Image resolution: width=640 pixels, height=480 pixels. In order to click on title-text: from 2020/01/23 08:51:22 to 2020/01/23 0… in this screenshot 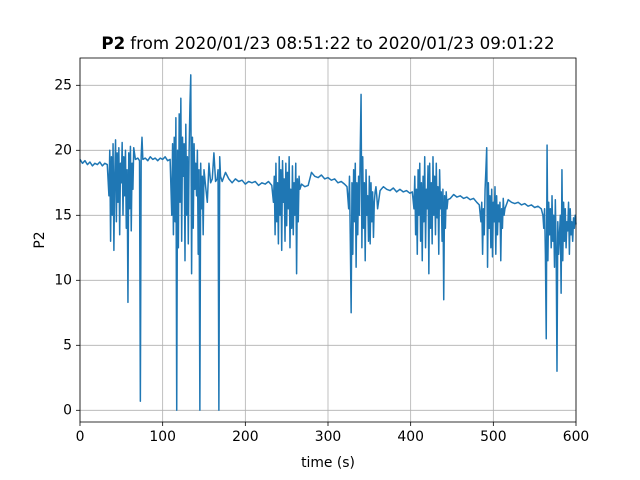, I will do `click(342, 43)`.